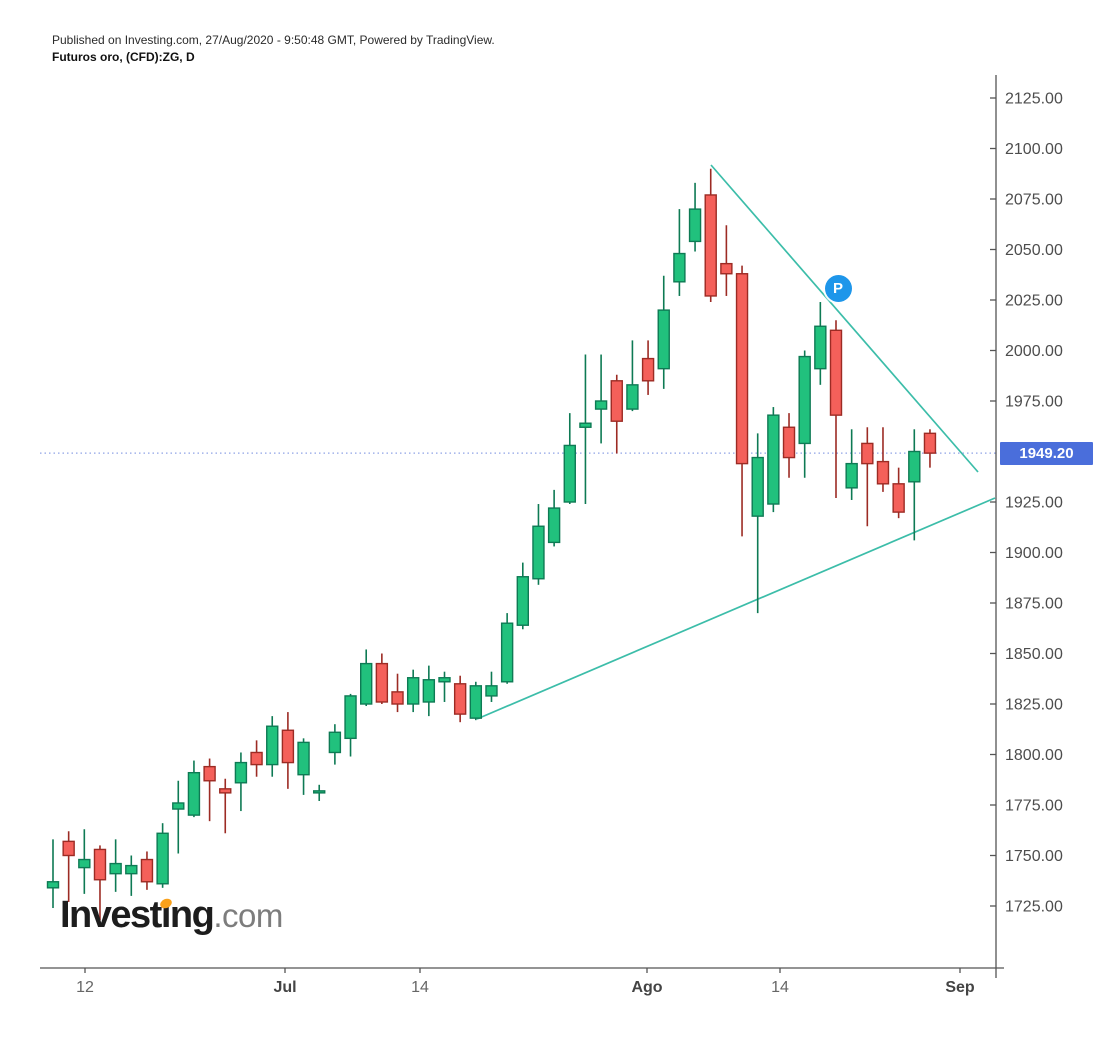 The height and width of the screenshot is (1062, 1110). I want to click on logo-suffix-text: .com, so click(248, 915).